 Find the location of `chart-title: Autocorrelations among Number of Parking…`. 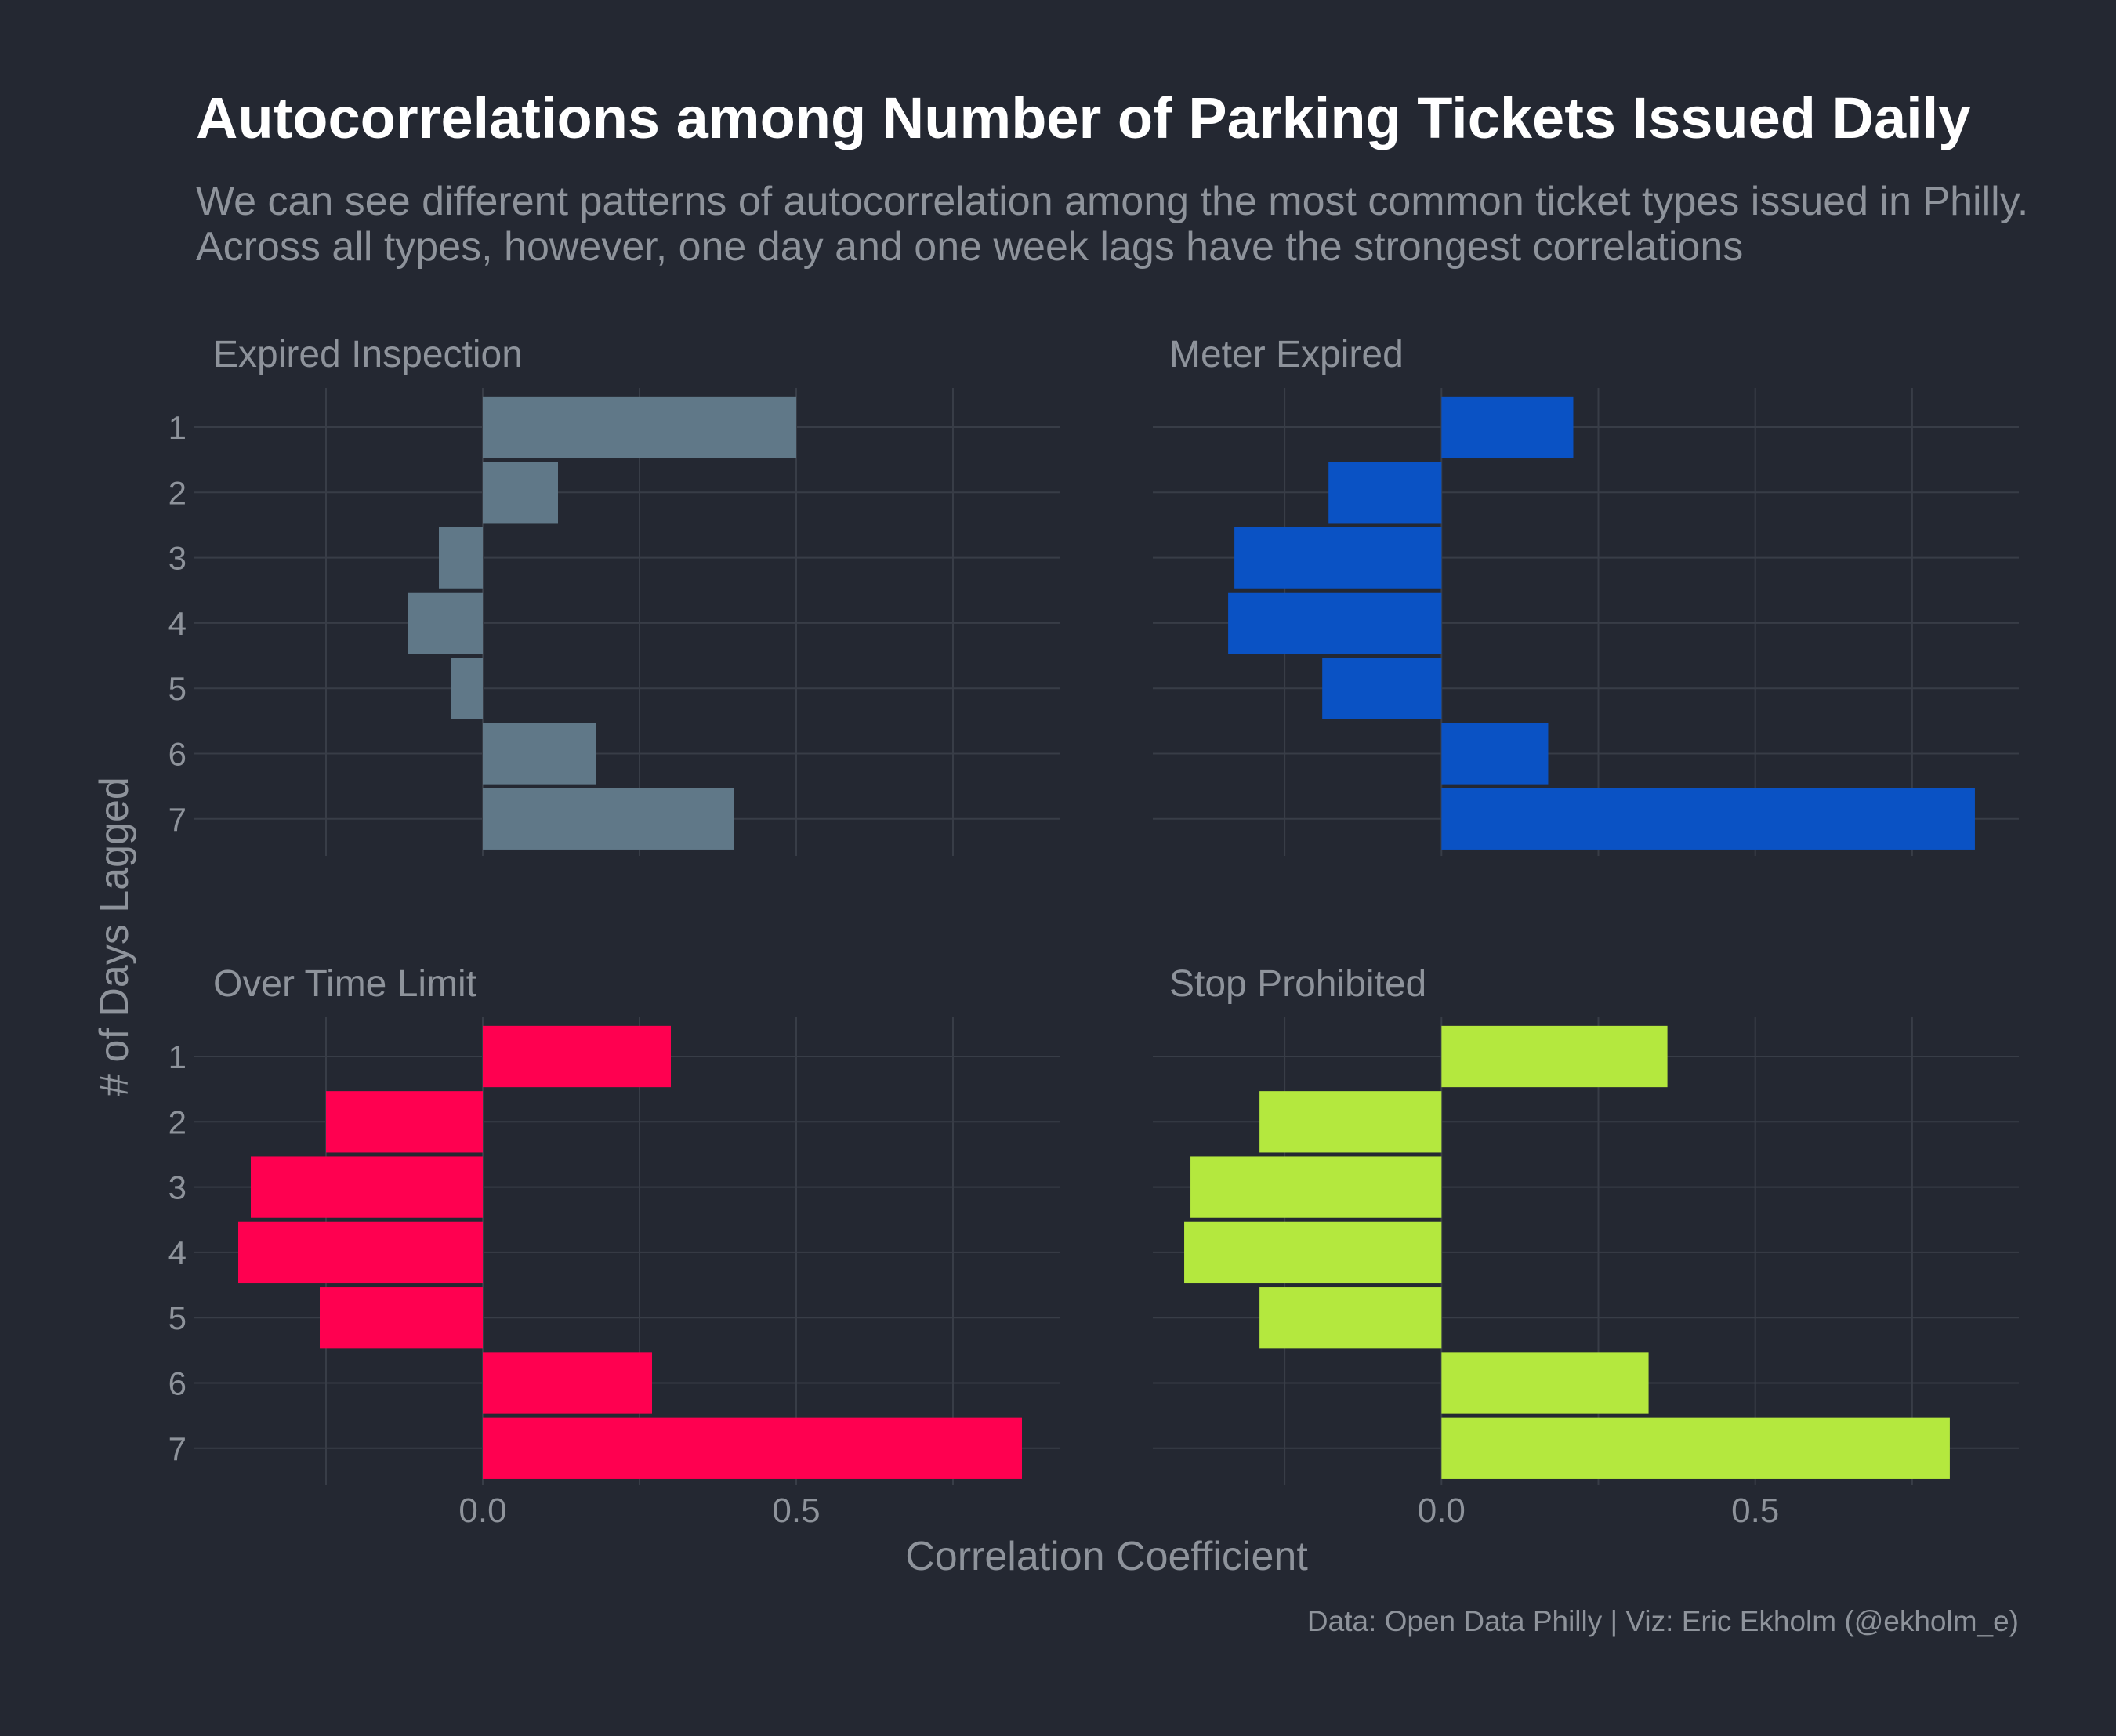

chart-title: Autocorrelations among Number of Parking… is located at coordinates (1083, 117).